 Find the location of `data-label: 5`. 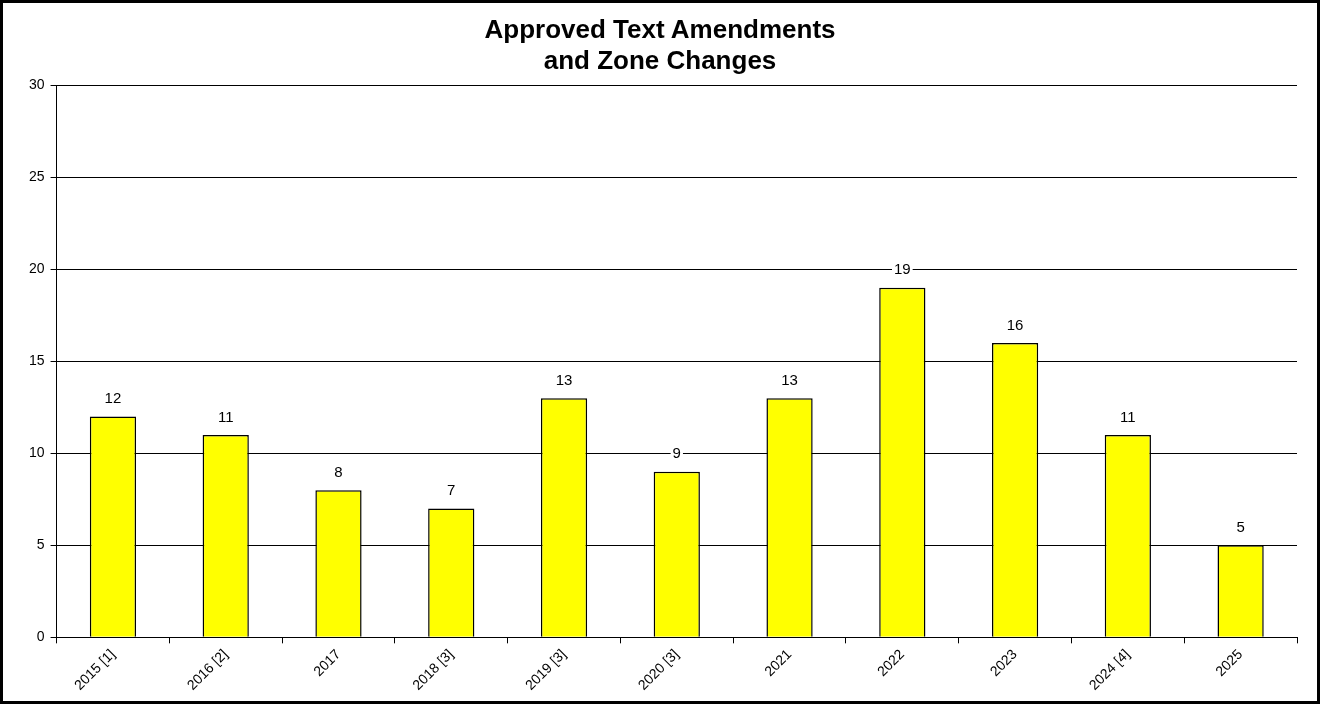

data-label: 5 is located at coordinates (1240, 526).